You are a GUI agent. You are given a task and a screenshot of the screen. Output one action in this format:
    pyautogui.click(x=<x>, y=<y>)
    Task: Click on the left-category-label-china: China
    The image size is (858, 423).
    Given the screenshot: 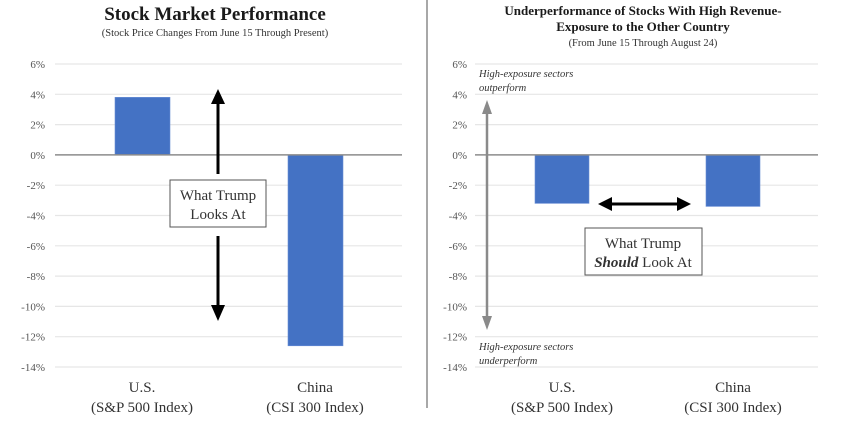 What is the action you would take?
    pyautogui.click(x=315, y=388)
    